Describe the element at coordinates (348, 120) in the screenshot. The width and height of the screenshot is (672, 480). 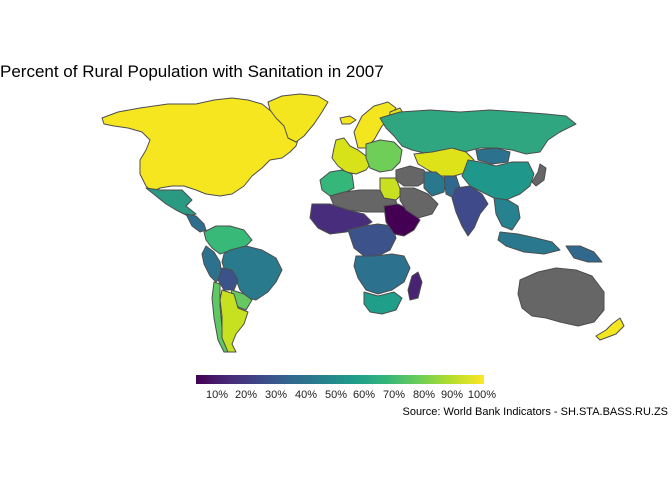
I see `region-iceland` at that location.